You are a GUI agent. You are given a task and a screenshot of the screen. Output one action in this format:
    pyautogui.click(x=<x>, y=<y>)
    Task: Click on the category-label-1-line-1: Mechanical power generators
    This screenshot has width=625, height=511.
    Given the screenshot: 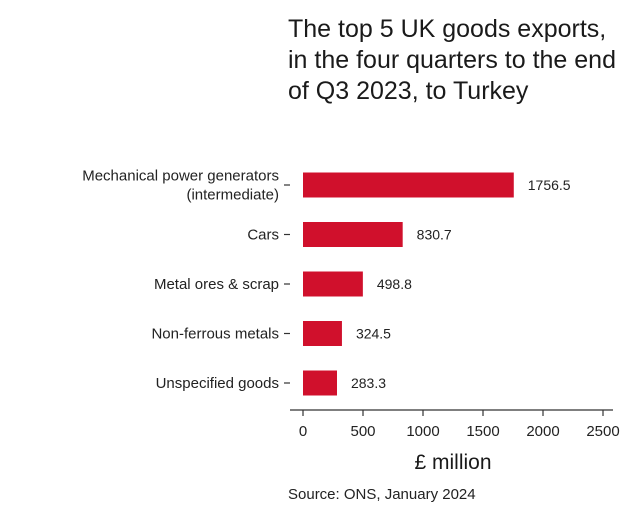 What is the action you would take?
    pyautogui.click(x=180, y=176)
    